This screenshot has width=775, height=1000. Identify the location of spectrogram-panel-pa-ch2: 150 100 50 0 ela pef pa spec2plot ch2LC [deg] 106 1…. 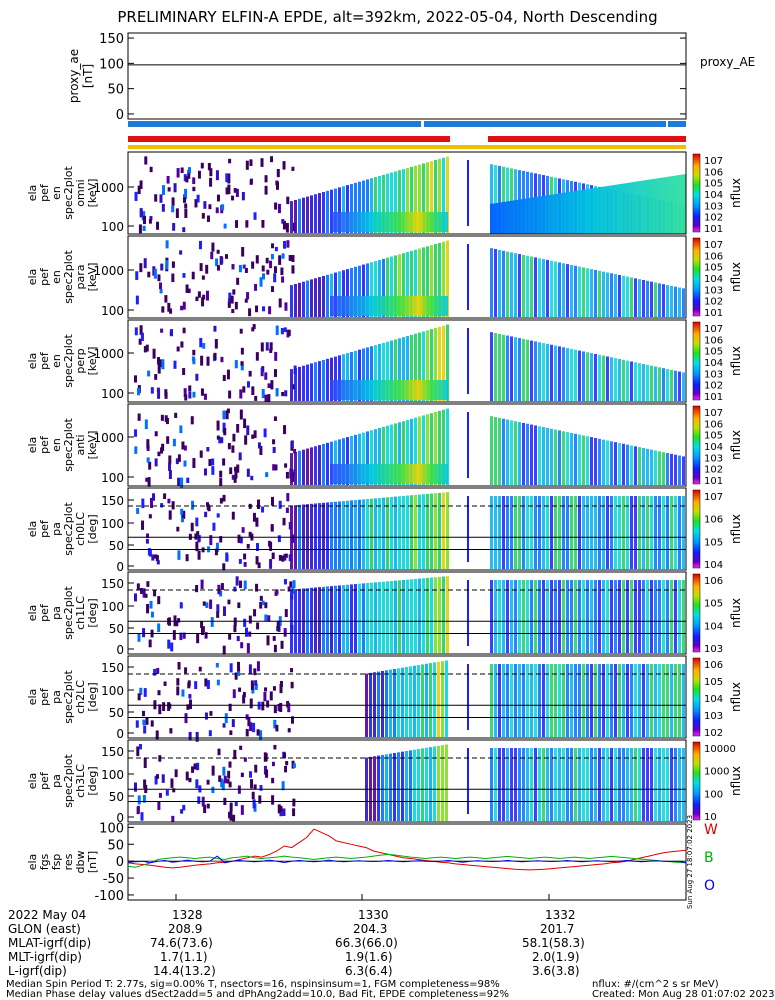
(384, 698).